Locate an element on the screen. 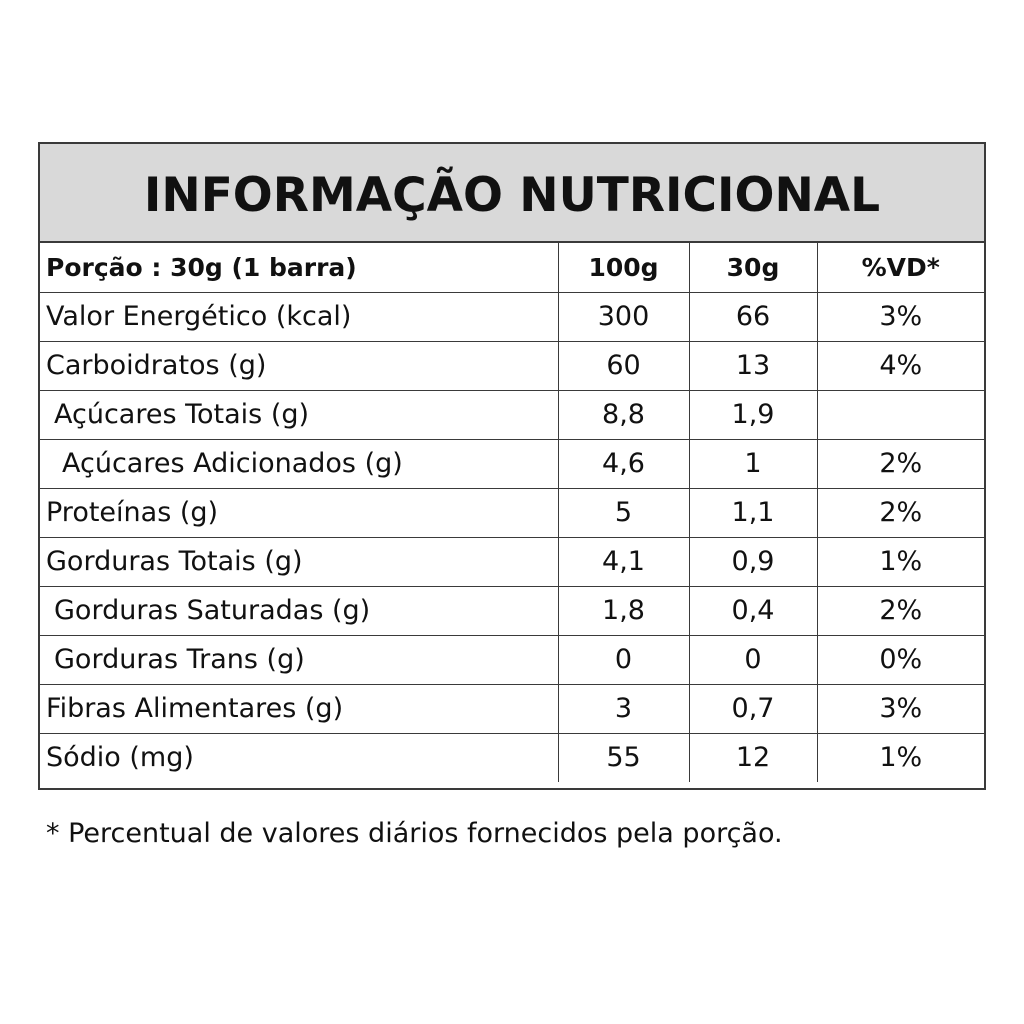  nutrient-label: Sódio (mg) is located at coordinates (299, 757).